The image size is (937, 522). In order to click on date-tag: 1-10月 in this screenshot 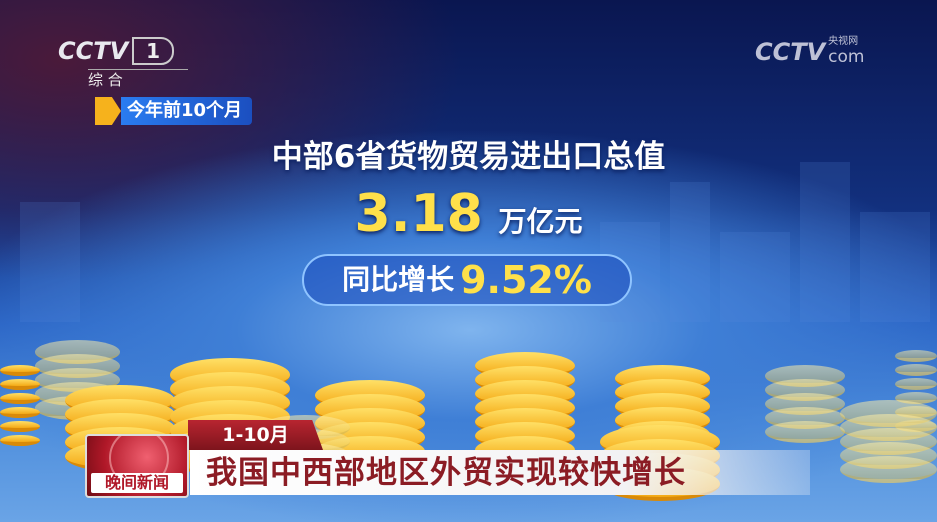, I will do `click(255, 435)`.